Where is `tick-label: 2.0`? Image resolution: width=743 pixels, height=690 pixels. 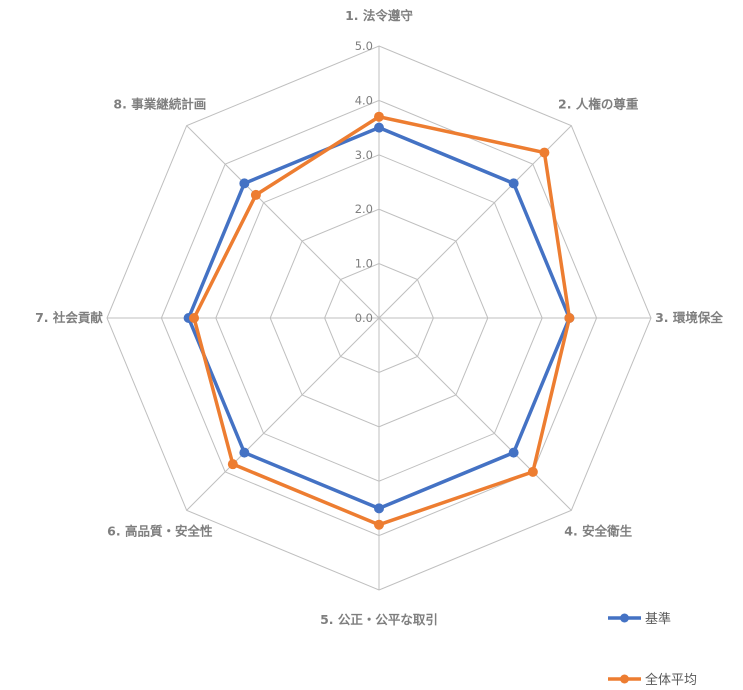
tick-label: 2.0 is located at coordinates (364, 209).